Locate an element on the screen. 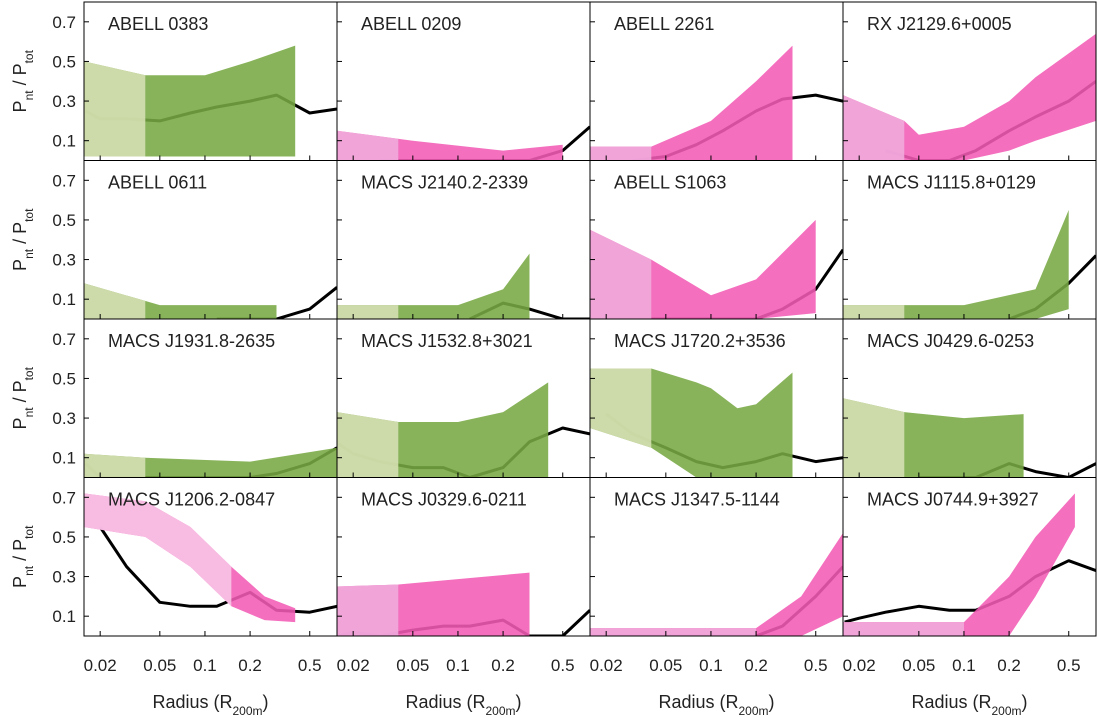 This screenshot has width=1098, height=718. y-tick-label: 0.5 is located at coordinates (64, 378).